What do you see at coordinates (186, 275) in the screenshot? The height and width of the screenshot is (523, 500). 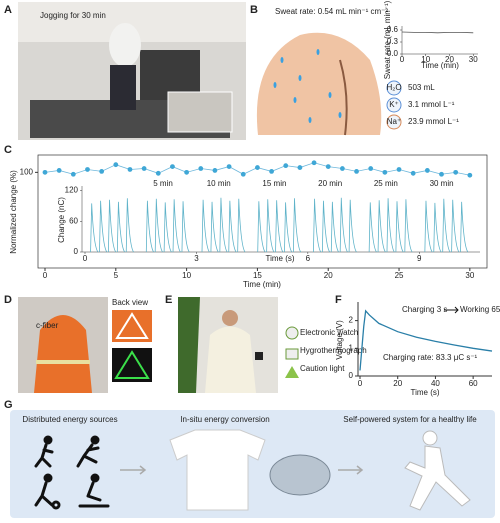 I see `x-tick-label: 10` at bounding box center [186, 275].